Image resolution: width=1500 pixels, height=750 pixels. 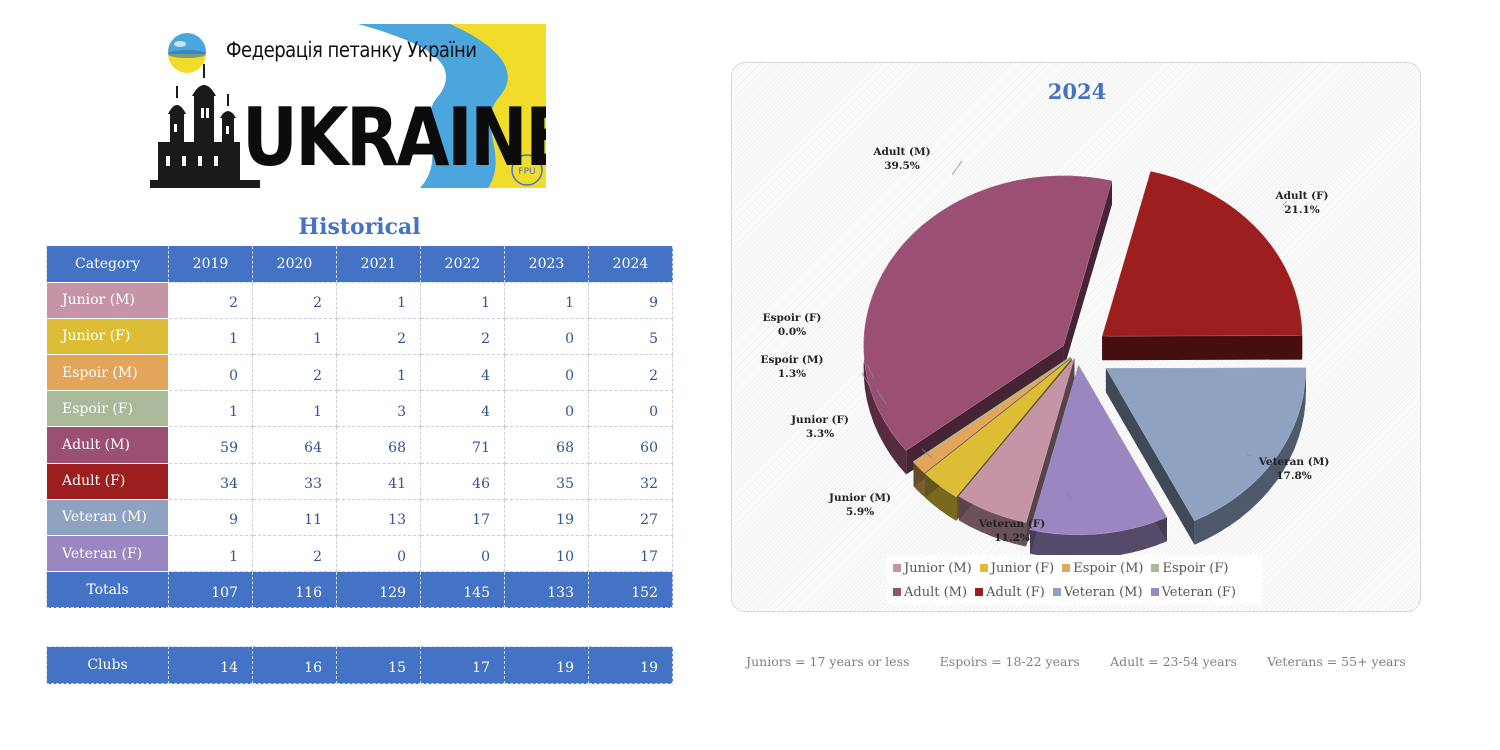 I want to click on church-windows, so click(x=197, y=137).